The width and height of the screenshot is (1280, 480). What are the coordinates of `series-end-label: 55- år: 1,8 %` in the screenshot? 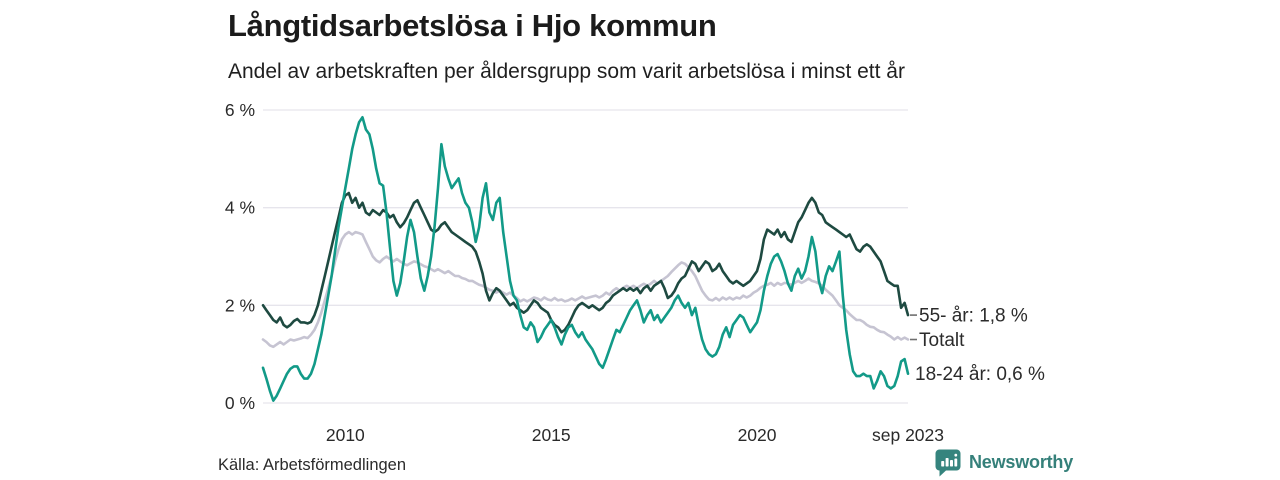 It's located at (973, 316).